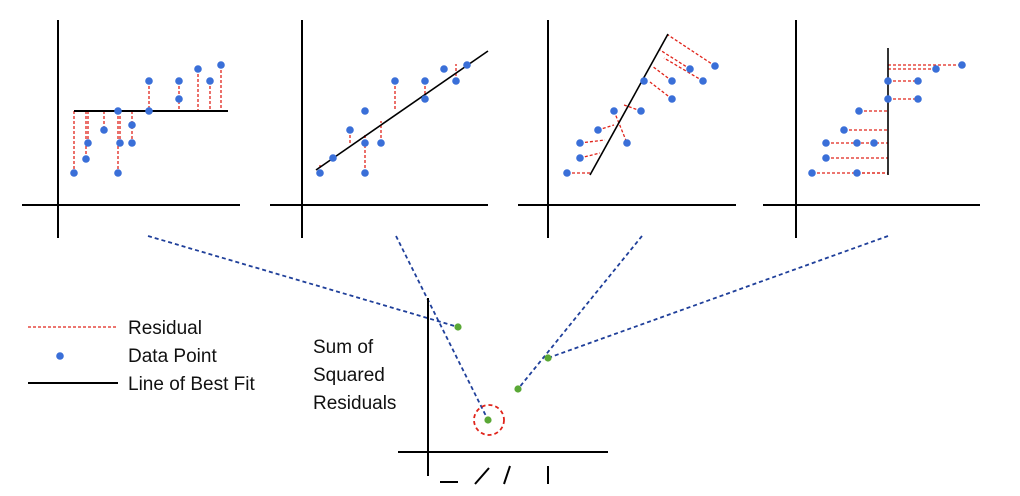 This screenshot has width=1020, height=496. Describe the element at coordinates (147, 119) in the screenshot. I see `panel-1-data-points` at that location.